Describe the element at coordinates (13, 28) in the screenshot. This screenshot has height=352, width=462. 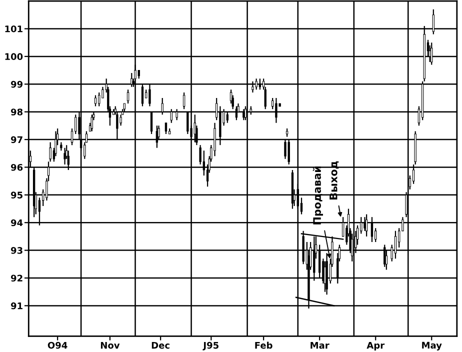
I see `y-tick-label: 101` at that location.